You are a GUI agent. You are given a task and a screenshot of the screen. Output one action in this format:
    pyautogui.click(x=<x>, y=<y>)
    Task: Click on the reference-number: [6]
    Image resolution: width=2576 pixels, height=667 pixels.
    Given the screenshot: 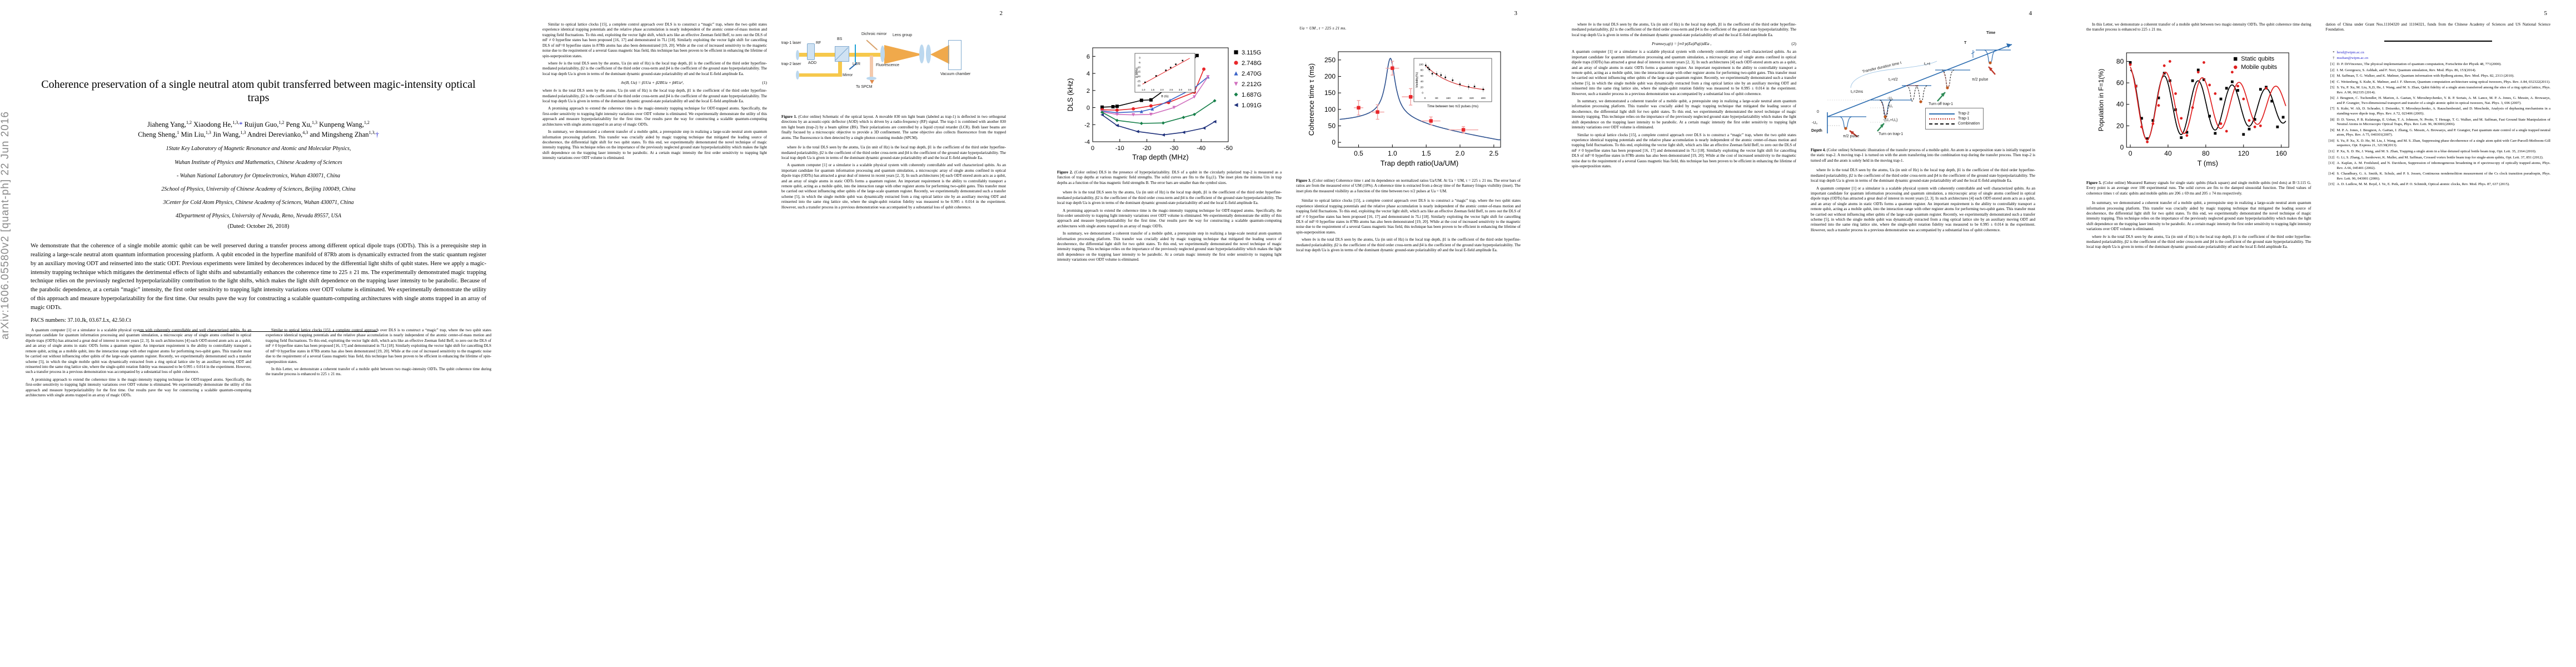 What is the action you would take?
    pyautogui.click(x=2332, y=98)
    